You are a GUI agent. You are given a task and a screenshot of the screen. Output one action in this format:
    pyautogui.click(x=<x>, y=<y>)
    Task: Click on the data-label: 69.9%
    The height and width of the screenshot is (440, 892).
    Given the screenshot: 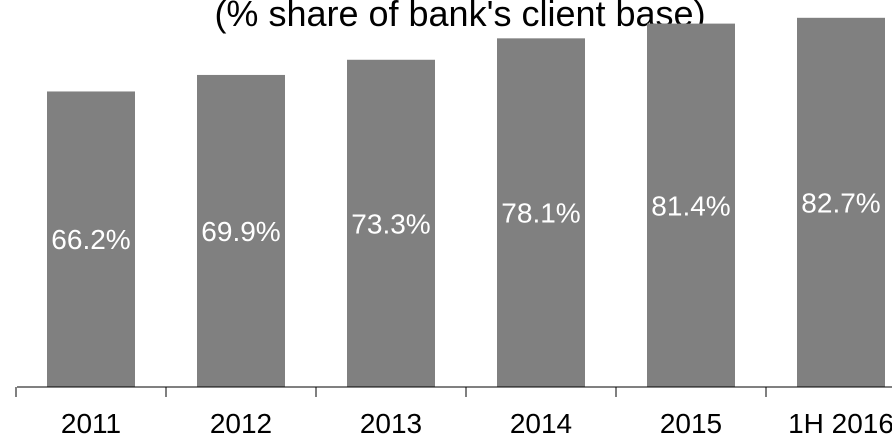 What is the action you would take?
    pyautogui.click(x=240, y=231)
    